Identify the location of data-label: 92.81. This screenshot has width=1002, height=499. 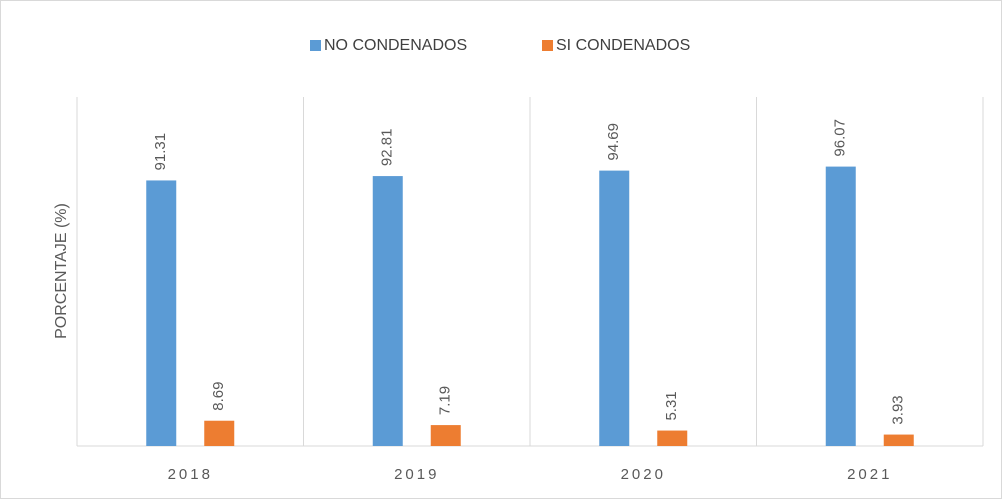
(387, 148).